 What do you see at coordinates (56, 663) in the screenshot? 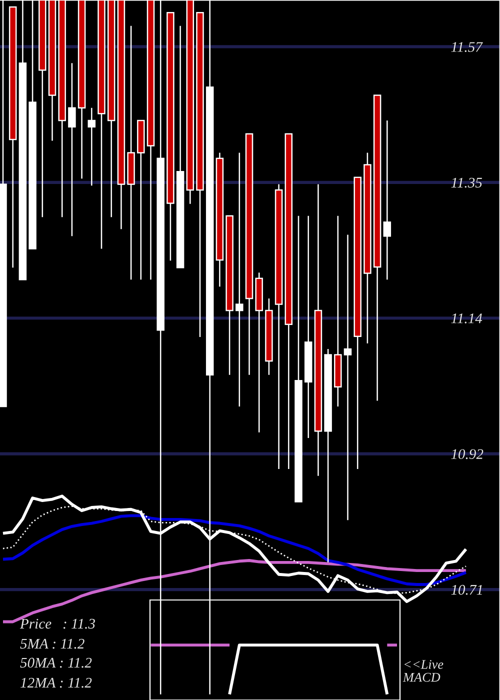
I see `annotation: 50MA : 11.2` at bounding box center [56, 663].